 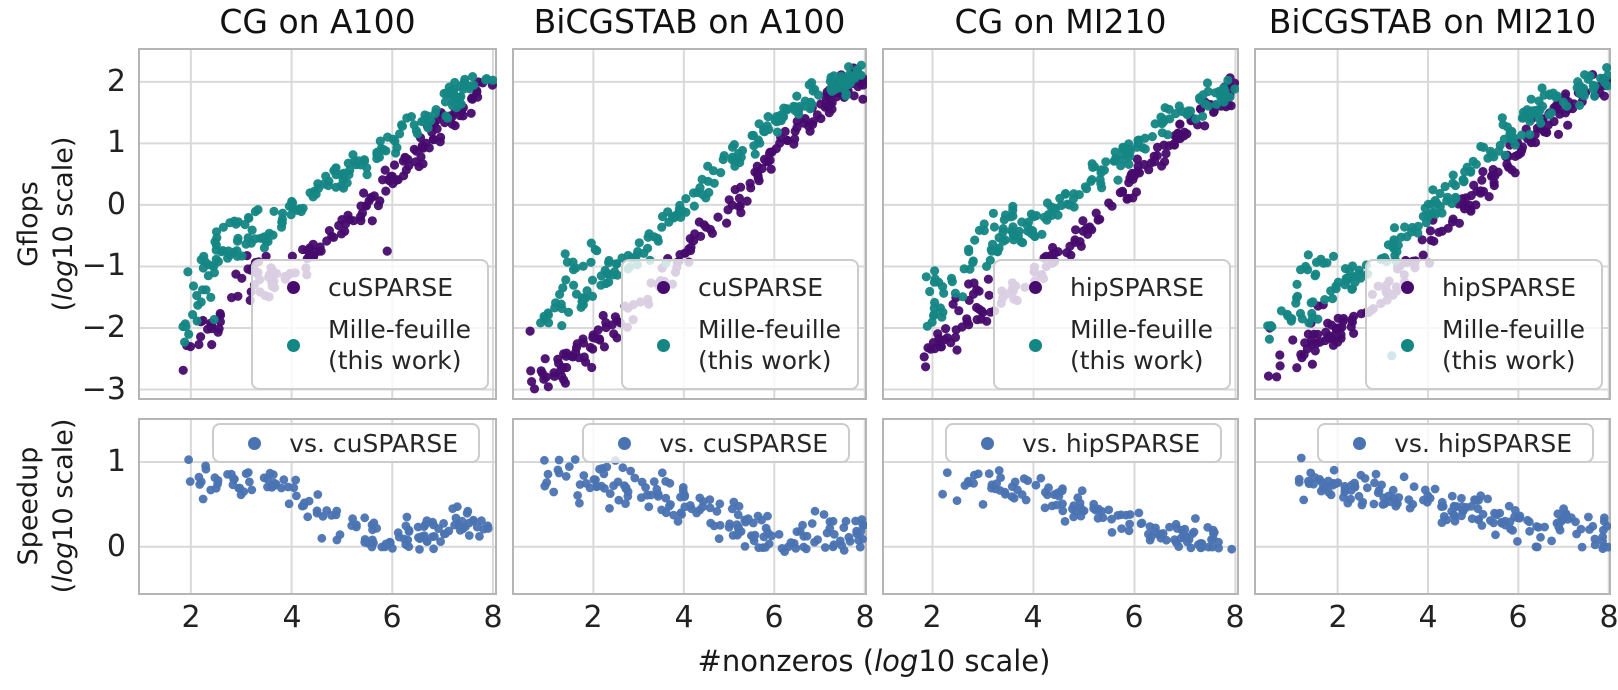 I want to click on y-tick-label: −1, so click(x=103, y=265).